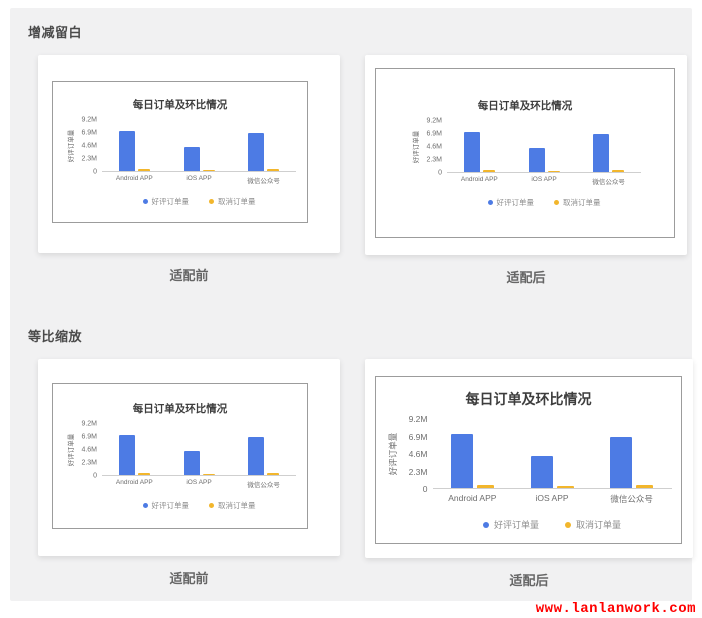  I want to click on plot-row: 9.2M 6.9M 4.6M 2.3M 0, so click(186, 450).